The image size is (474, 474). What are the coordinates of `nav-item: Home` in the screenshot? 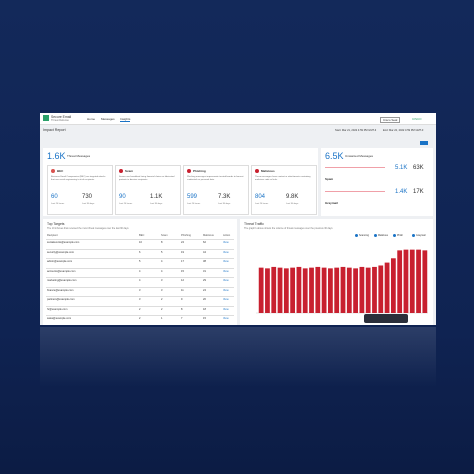 It's located at (91, 119).